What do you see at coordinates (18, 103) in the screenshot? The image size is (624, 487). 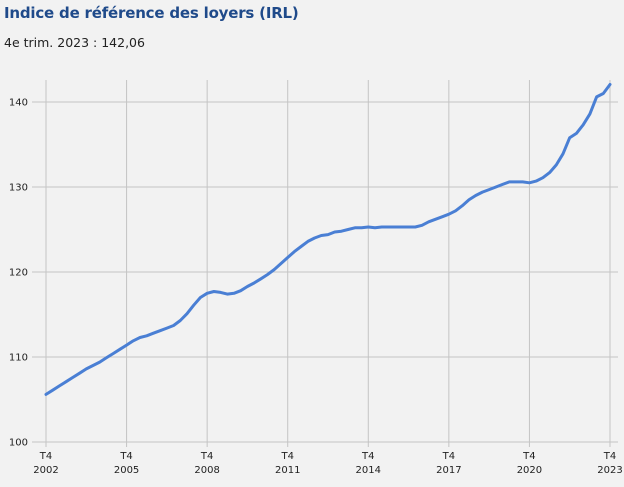 I see `y-tick-label: 140` at bounding box center [18, 103].